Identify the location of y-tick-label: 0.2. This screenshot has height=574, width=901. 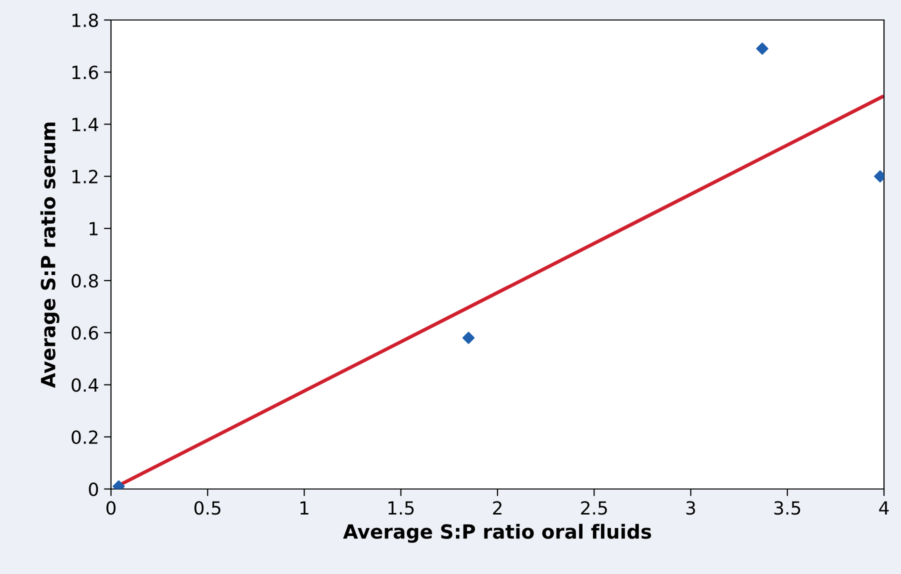
(85, 437).